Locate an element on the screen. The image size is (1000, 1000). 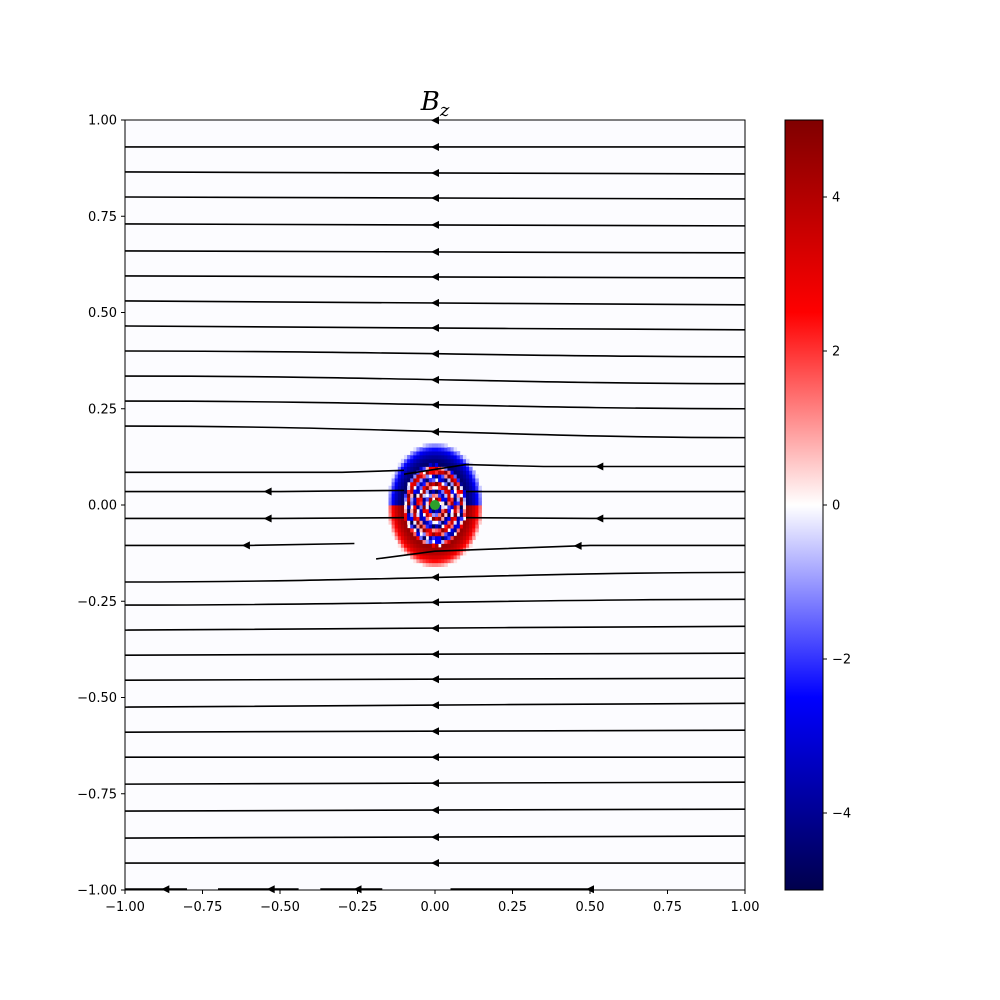
x-tick-label: 0.25 is located at coordinates (512, 907).